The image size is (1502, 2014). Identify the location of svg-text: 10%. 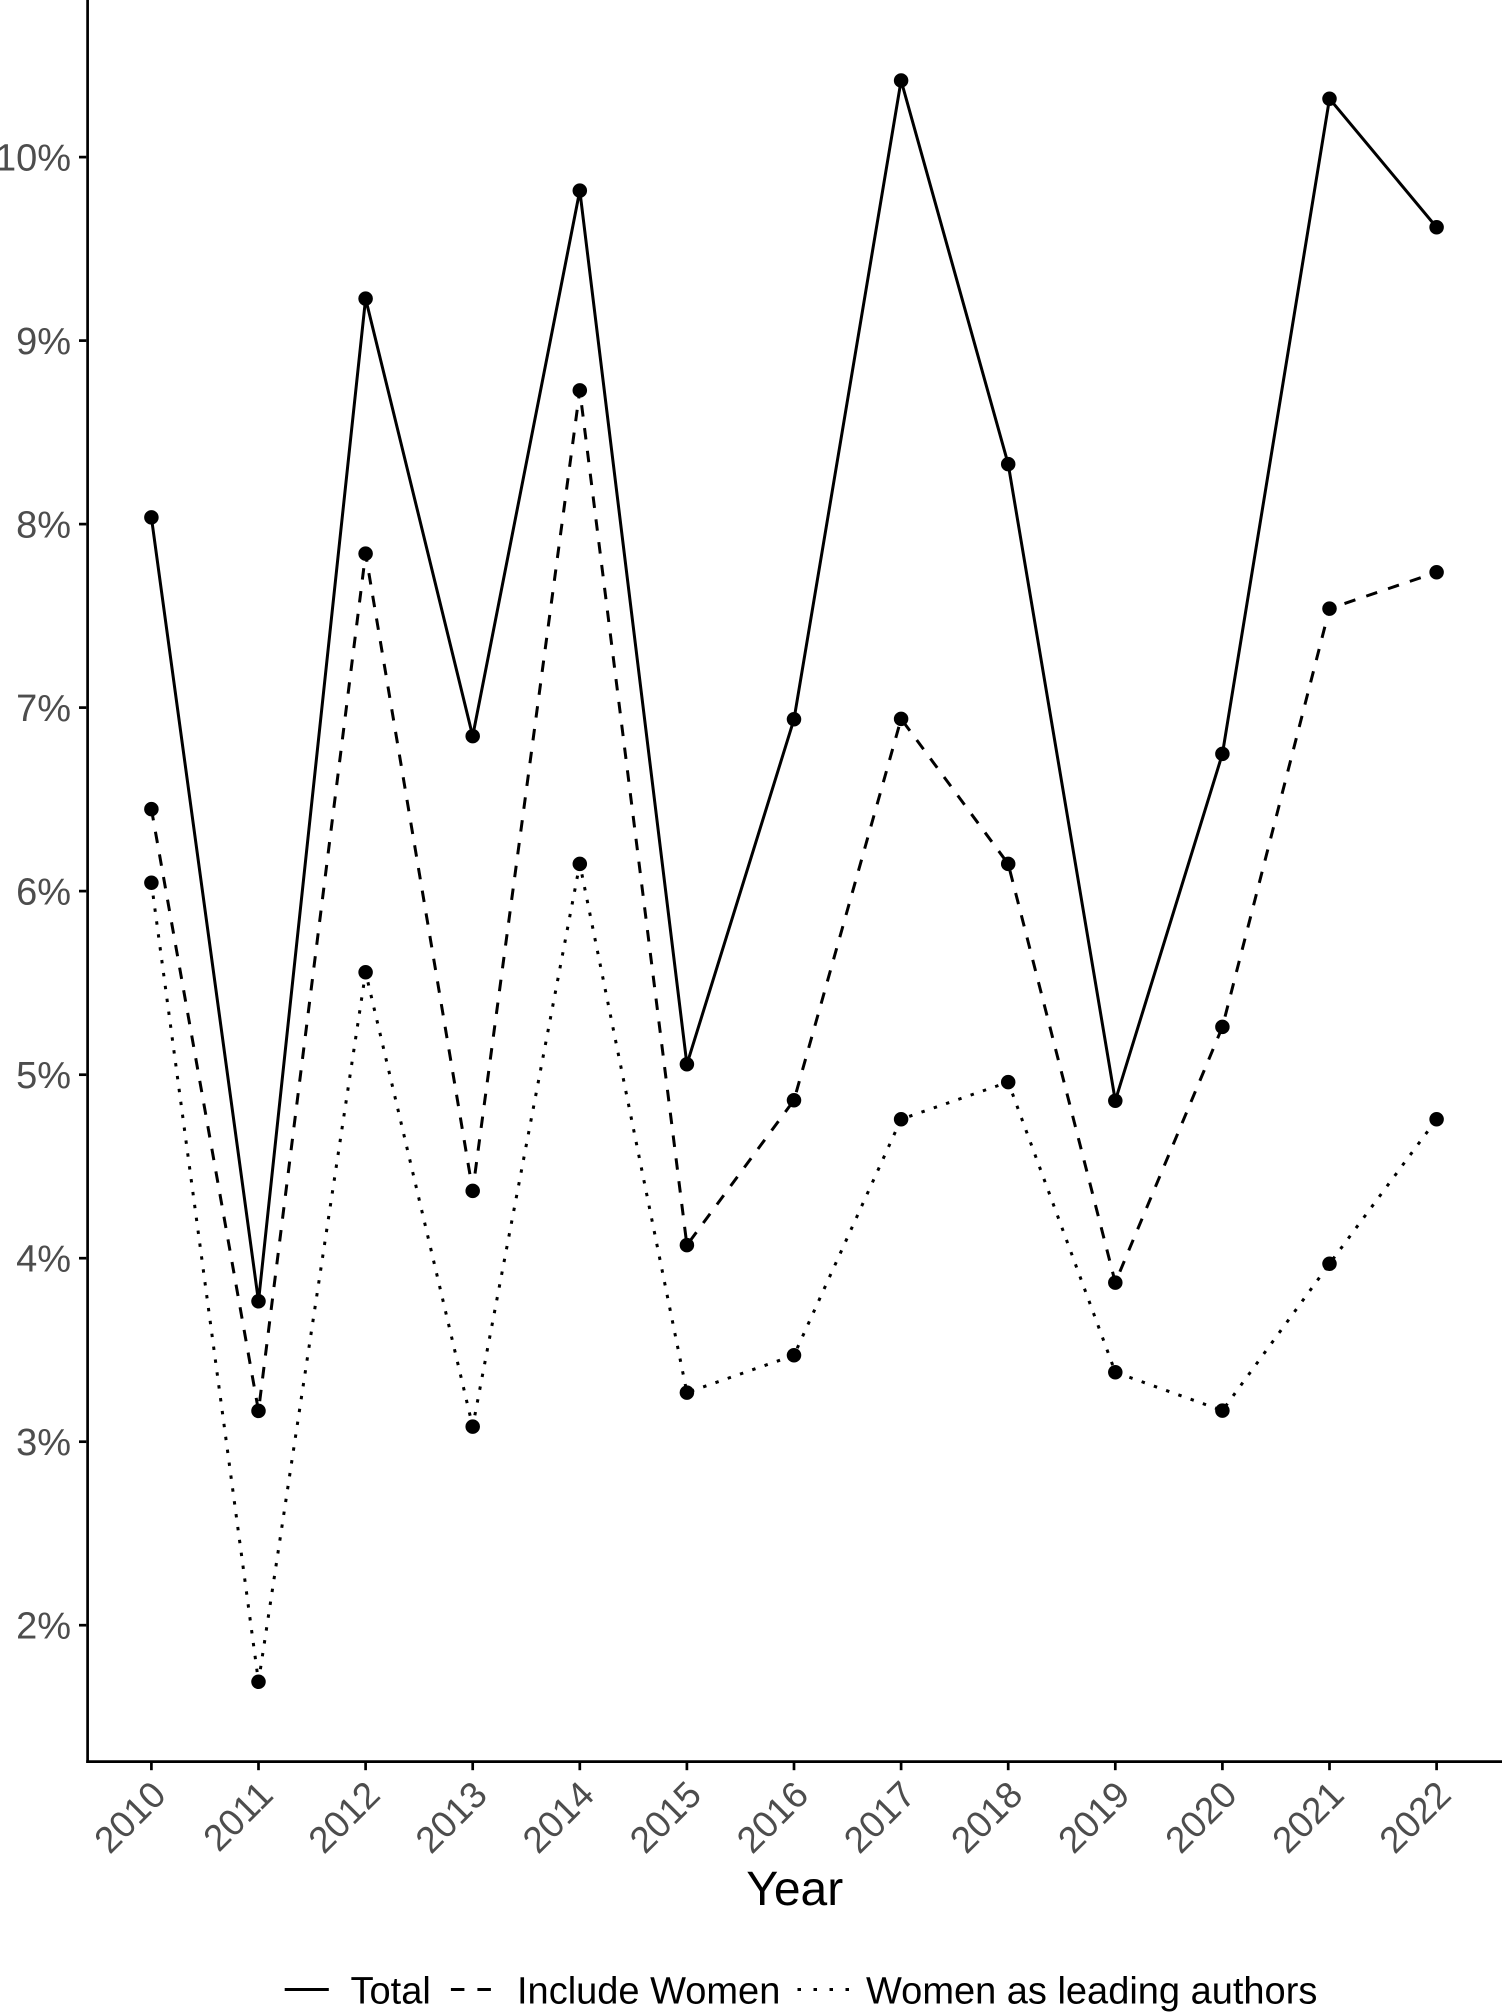
(35, 159).